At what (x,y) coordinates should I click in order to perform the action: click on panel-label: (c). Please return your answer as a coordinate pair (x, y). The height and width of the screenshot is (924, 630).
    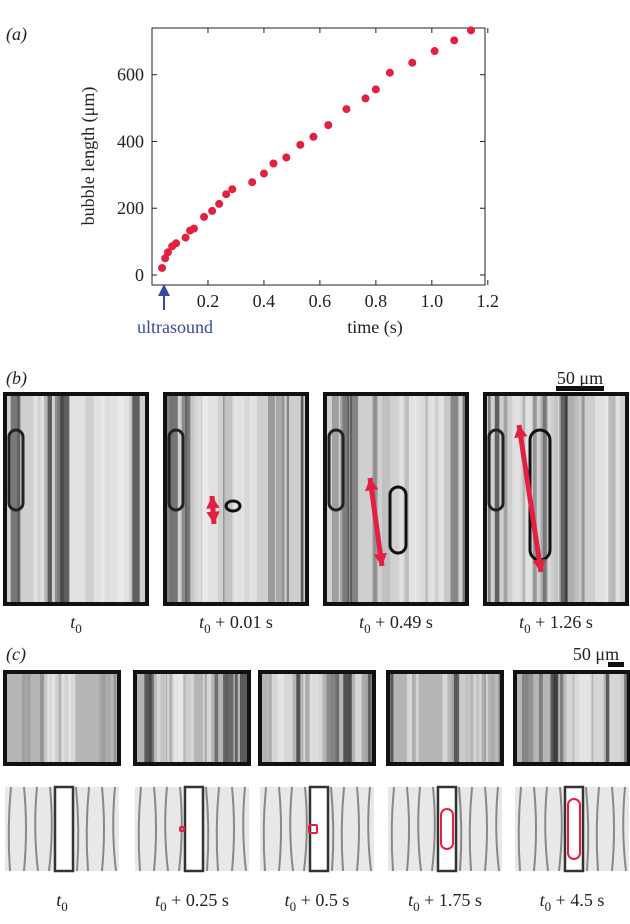
    Looking at the image, I should click on (16, 654).